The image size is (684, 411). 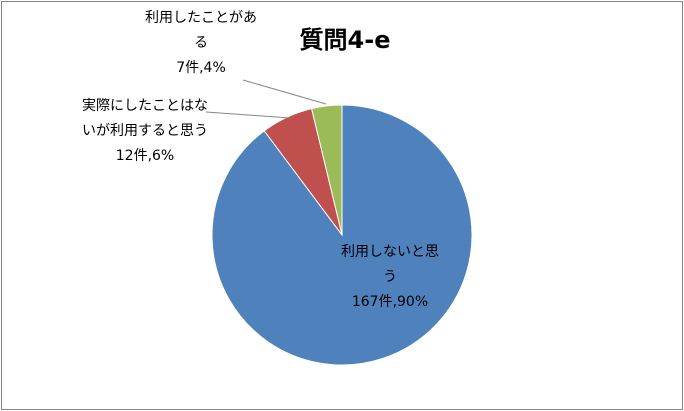 What do you see at coordinates (145, 156) in the screenshot?
I see `label-value: 12件,6%` at bounding box center [145, 156].